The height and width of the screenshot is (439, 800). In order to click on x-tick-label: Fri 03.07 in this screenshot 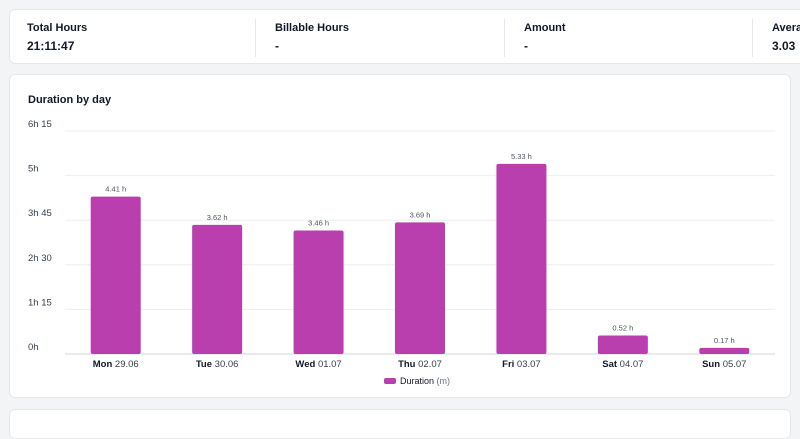, I will do `click(521, 364)`.